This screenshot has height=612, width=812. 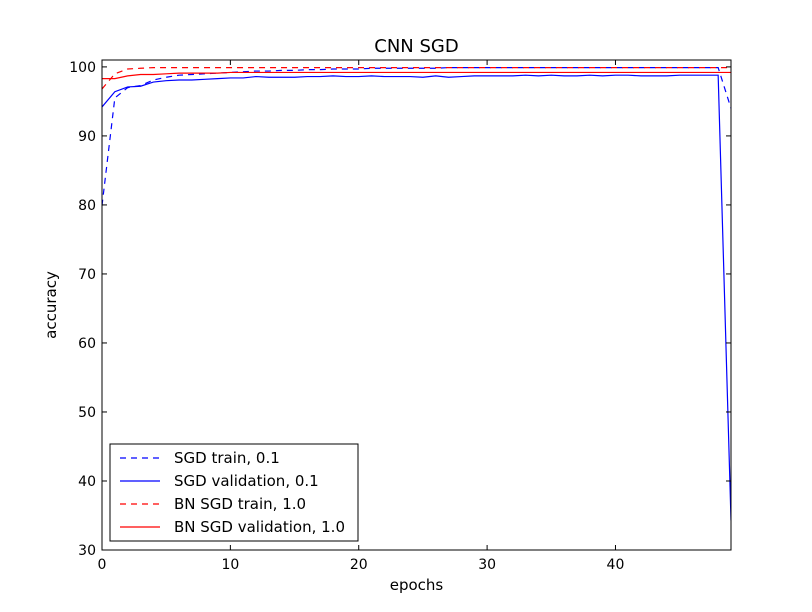 What do you see at coordinates (230, 565) in the screenshot?
I see `x-tick-label: 10` at bounding box center [230, 565].